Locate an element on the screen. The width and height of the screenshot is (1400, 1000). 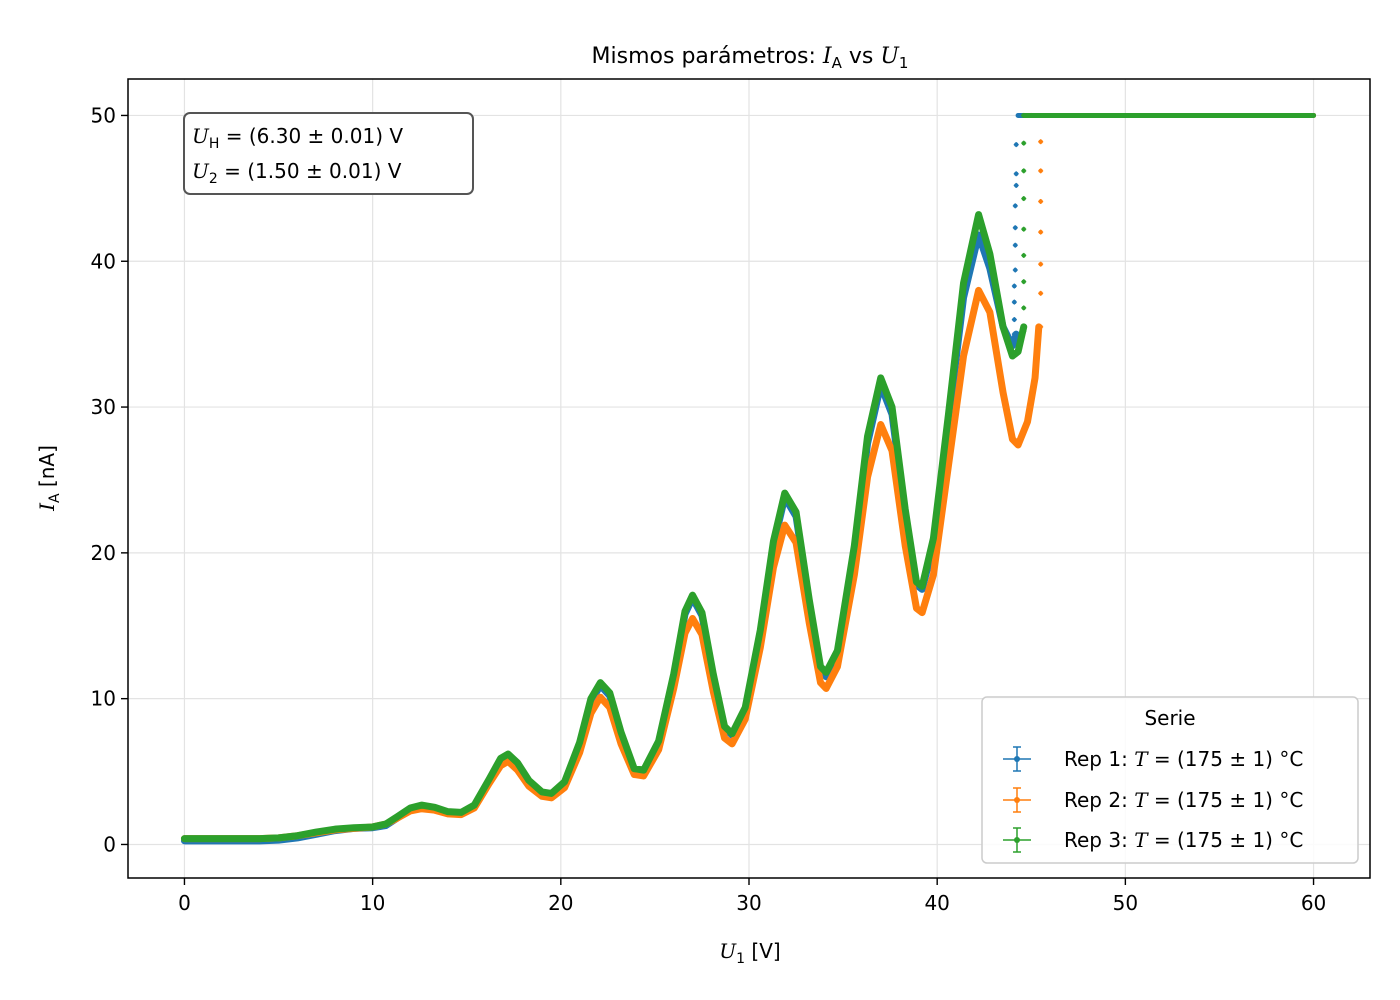
legend-label: Rep 3: T = (175 ± 1) °C is located at coordinates (1183, 840).